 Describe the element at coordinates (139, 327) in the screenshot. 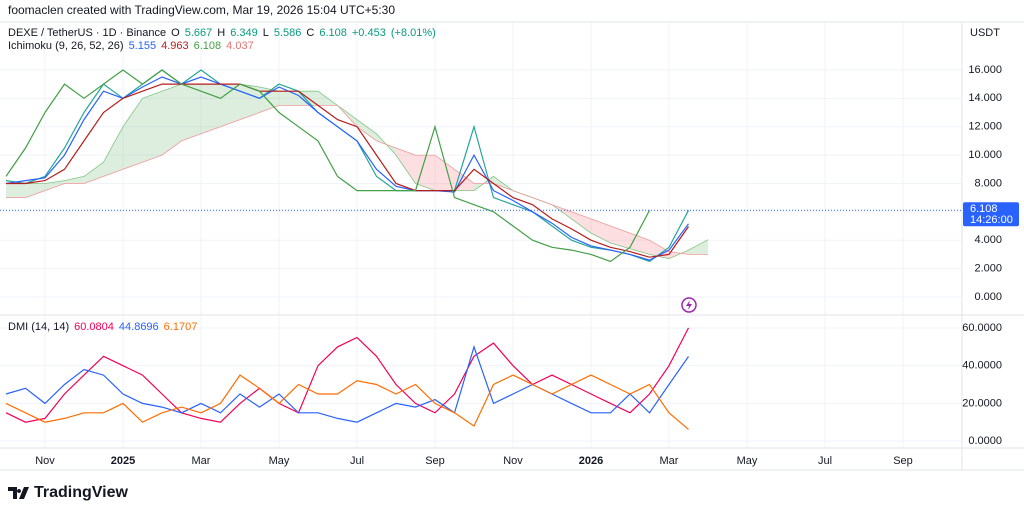

I see `indicator-value: 44.8696` at that location.